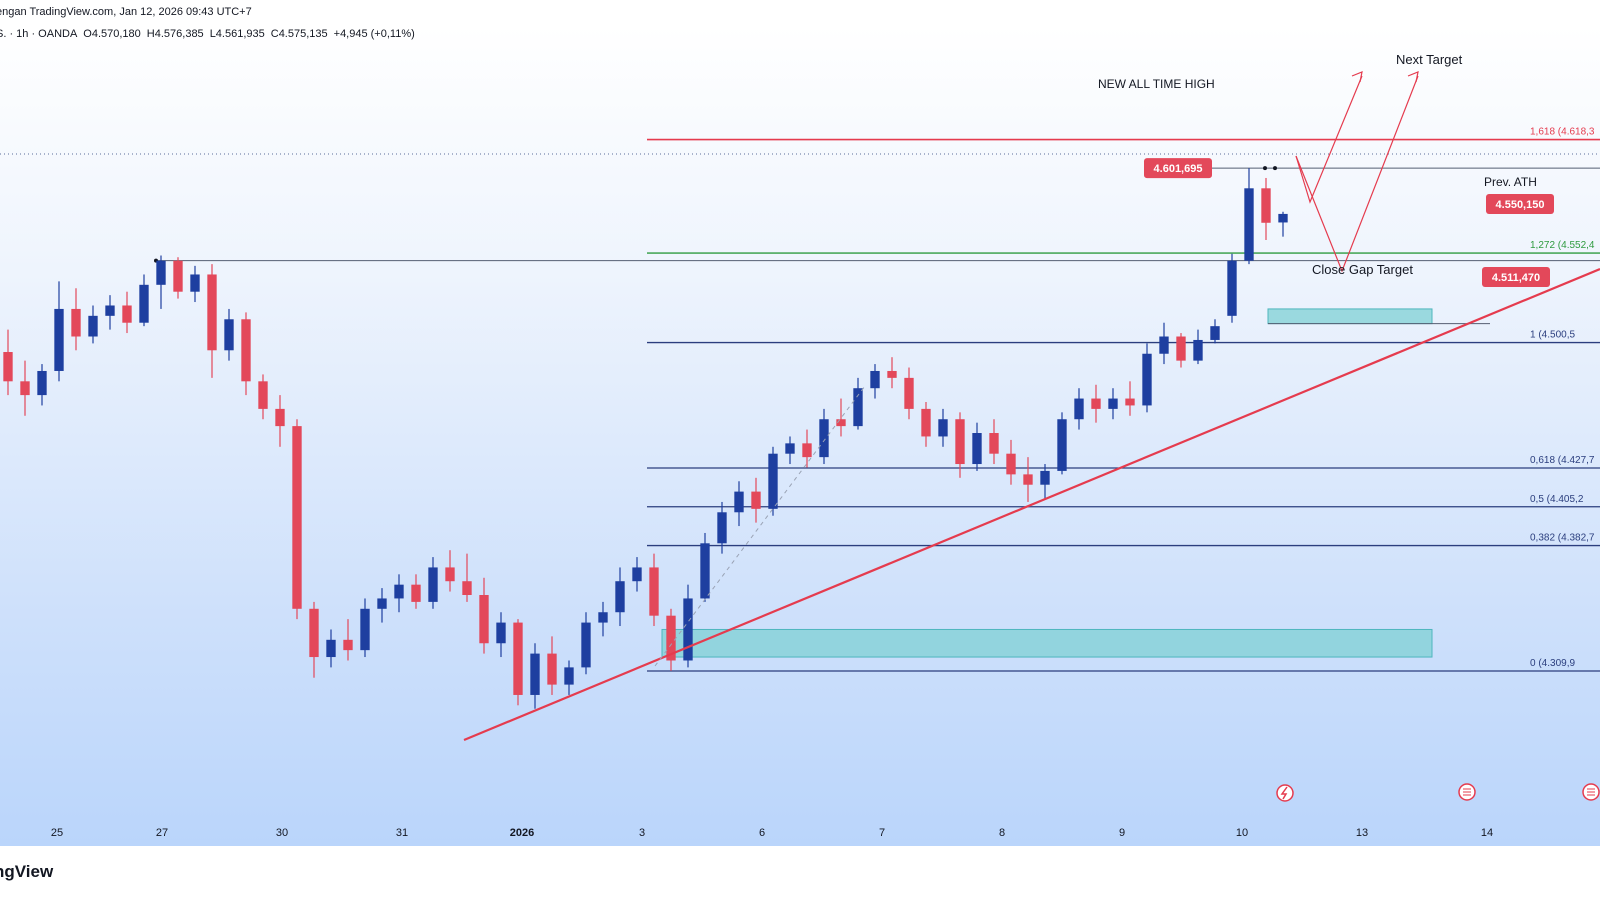  What do you see at coordinates (1516, 278) in the screenshot?
I see `gap-price-badge: 4.511,470` at bounding box center [1516, 278].